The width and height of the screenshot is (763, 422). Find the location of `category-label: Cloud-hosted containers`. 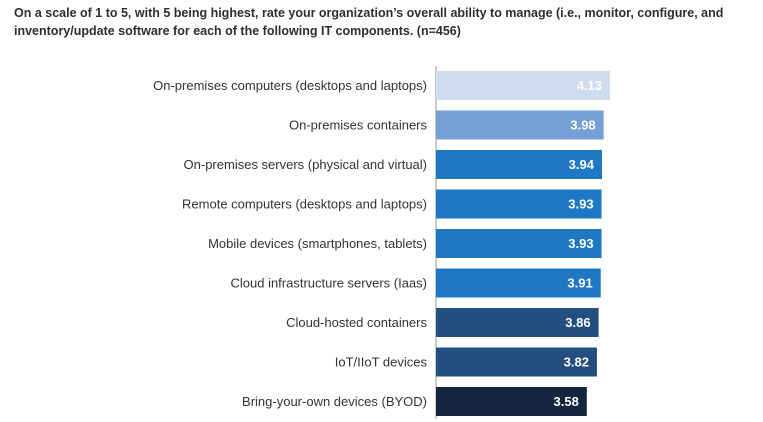

category-label: Cloud-hosted containers is located at coordinates (356, 322).